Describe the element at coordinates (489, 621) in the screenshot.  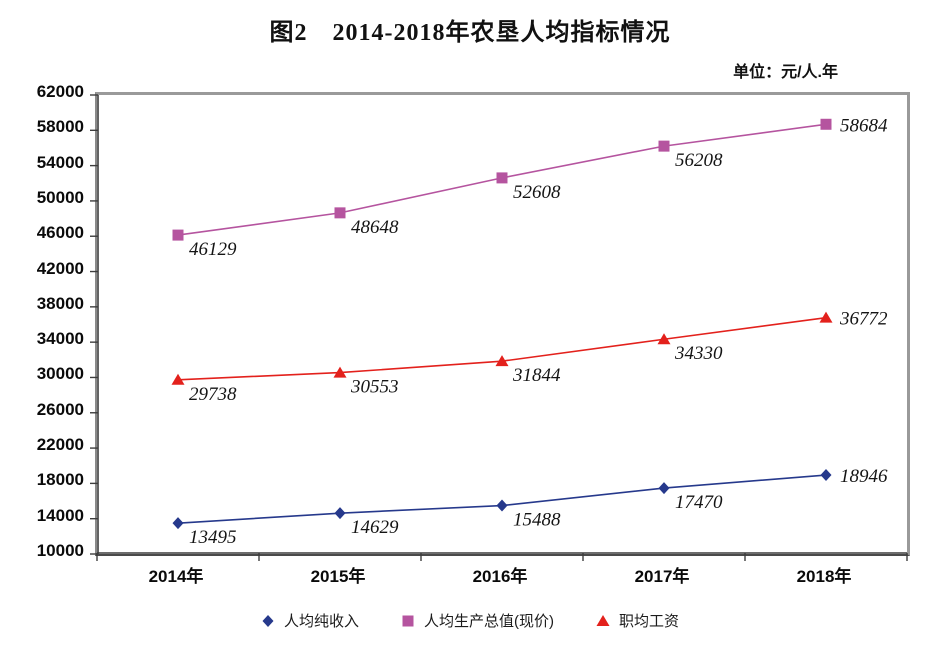
I see `legend-label: 人均生产总值(现价)` at that location.